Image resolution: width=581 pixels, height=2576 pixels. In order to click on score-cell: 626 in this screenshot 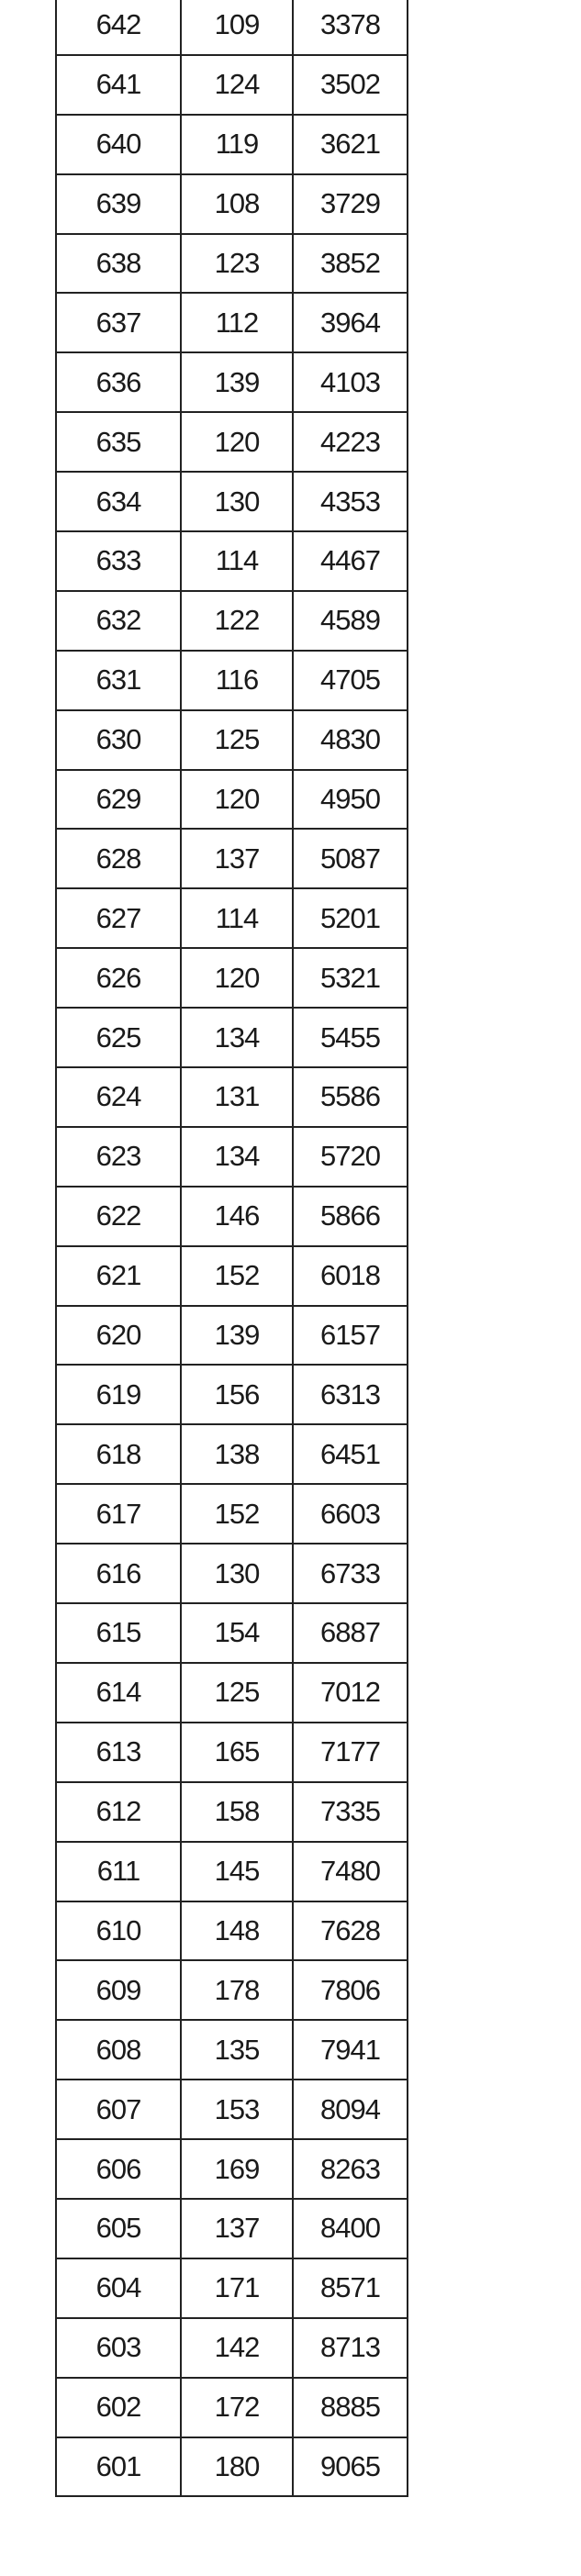, I will do `click(118, 978)`.